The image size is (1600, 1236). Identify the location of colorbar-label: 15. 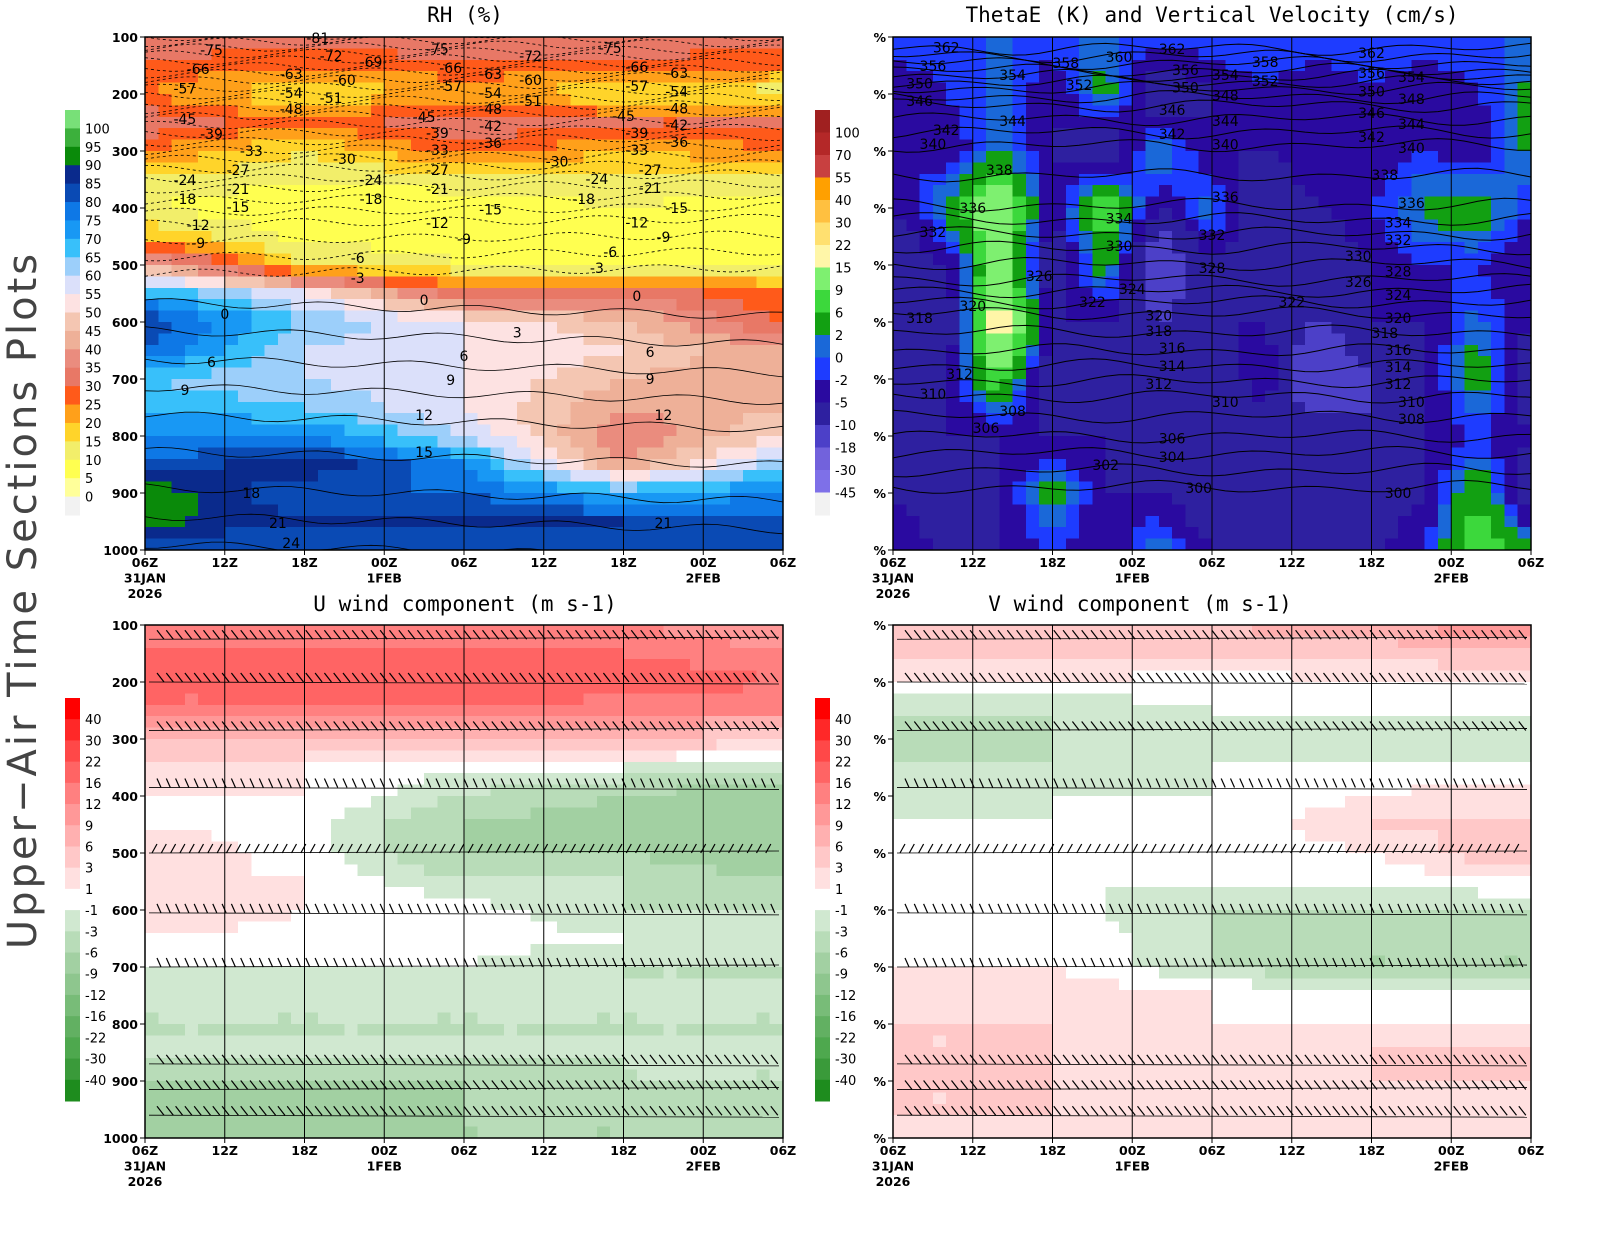
(843, 269).